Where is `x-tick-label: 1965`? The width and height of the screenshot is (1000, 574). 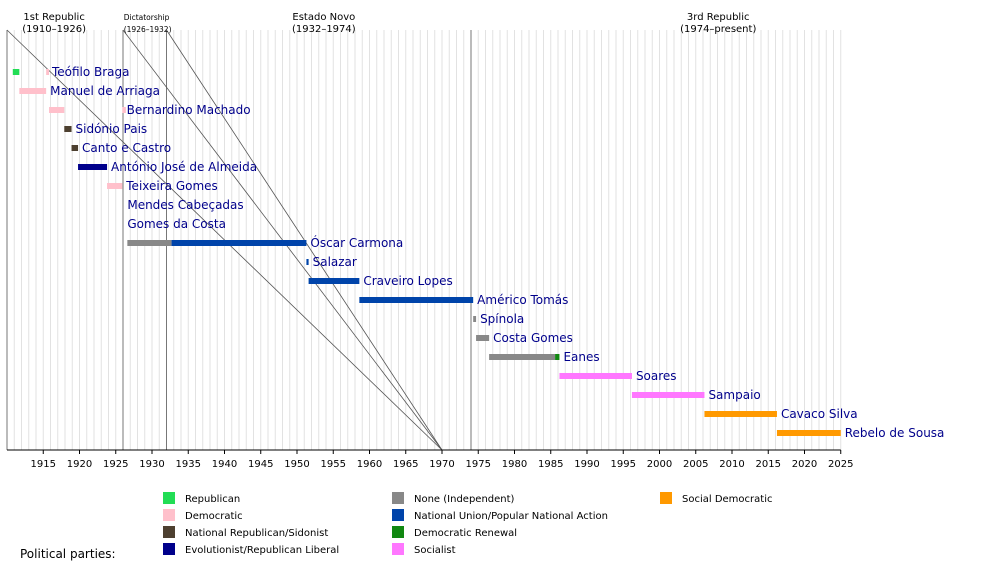 x-tick-label: 1965 is located at coordinates (405, 464).